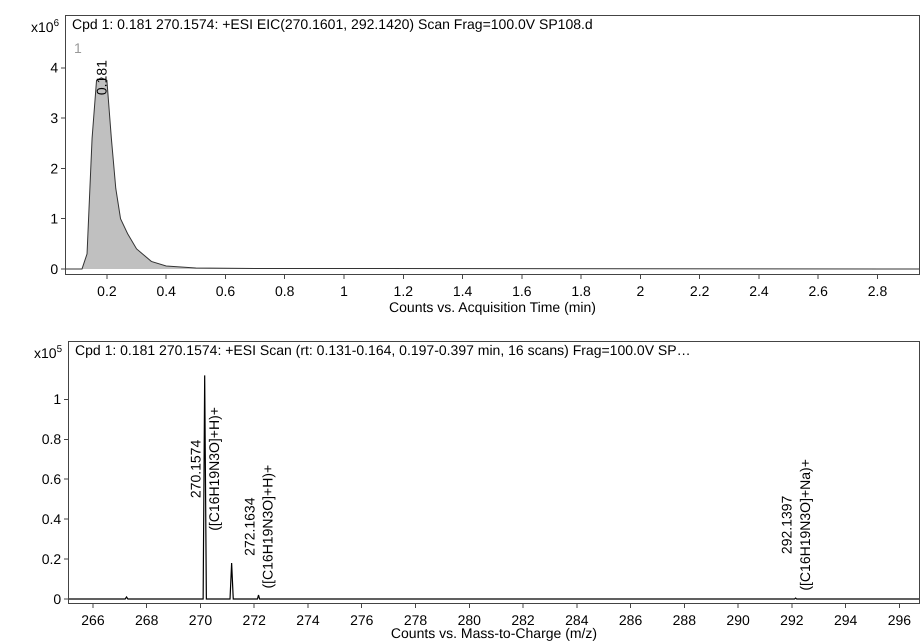 The width and height of the screenshot is (921, 641). I want to click on x-tick-label: 286, so click(630, 620).